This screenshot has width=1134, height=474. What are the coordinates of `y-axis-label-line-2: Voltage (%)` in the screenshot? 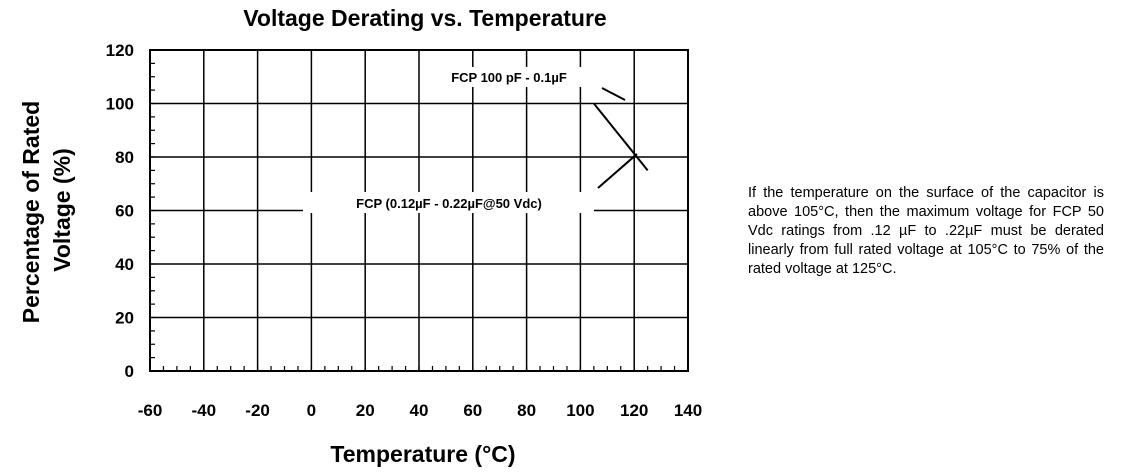 It's located at (62, 210).